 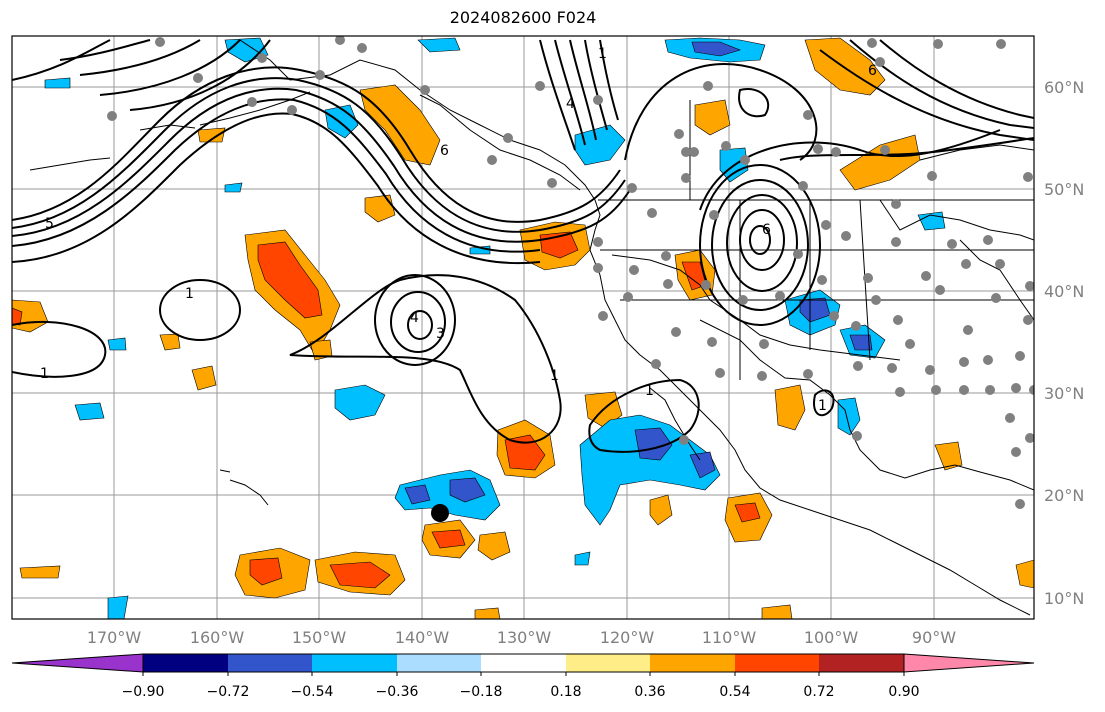 I want to click on contour-label: 5, so click(x=49, y=224).